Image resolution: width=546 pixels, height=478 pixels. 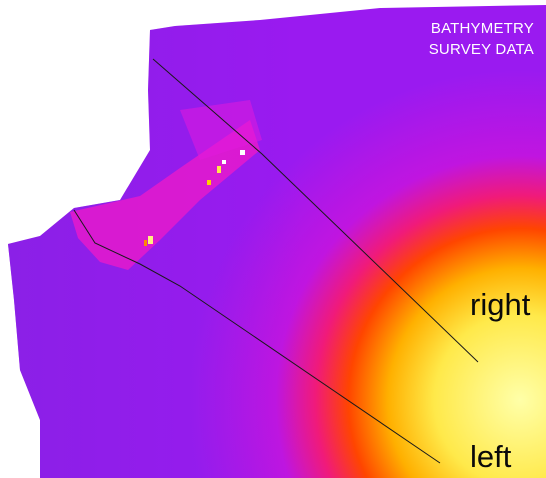 What do you see at coordinates (481, 49) in the screenshot?
I see `map-title-line-2: SURVEY DATA` at bounding box center [481, 49].